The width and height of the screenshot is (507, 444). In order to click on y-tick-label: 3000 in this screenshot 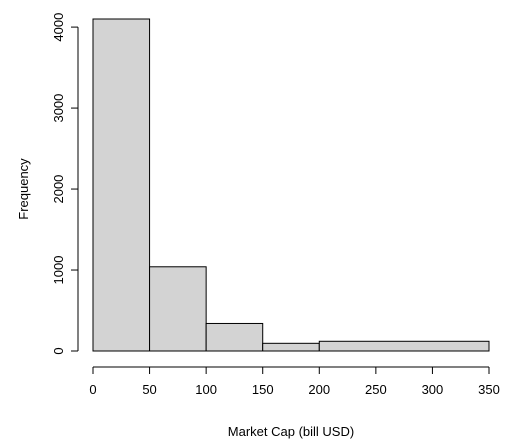, I will do `click(58, 108)`.